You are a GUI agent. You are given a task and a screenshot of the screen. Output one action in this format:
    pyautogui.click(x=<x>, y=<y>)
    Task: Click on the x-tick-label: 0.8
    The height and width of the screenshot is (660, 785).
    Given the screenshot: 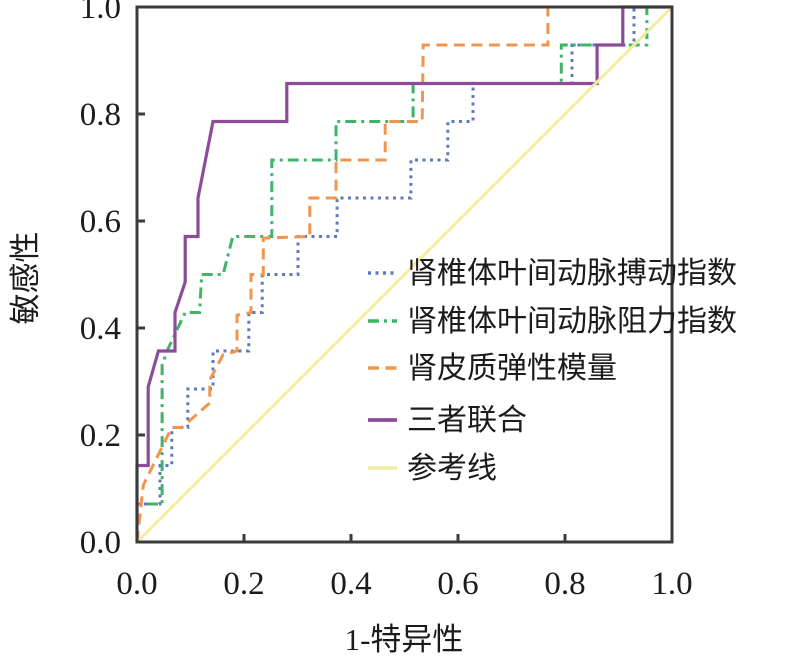 What is the action you would take?
    pyautogui.click(x=564, y=584)
    